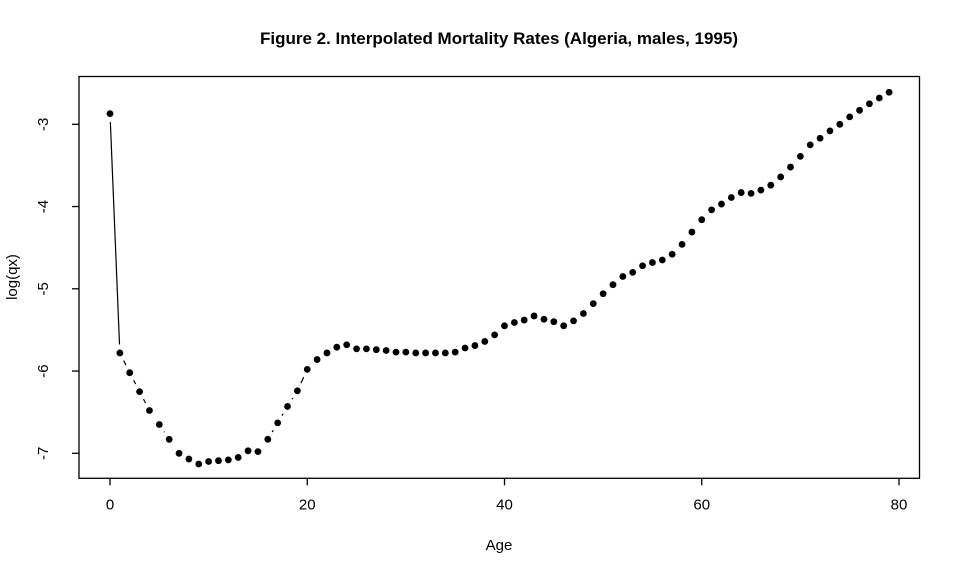 The width and height of the screenshot is (960, 581). I want to click on y-axis-ticks: -7 -6 -5 -4 -3, so click(57, 289).